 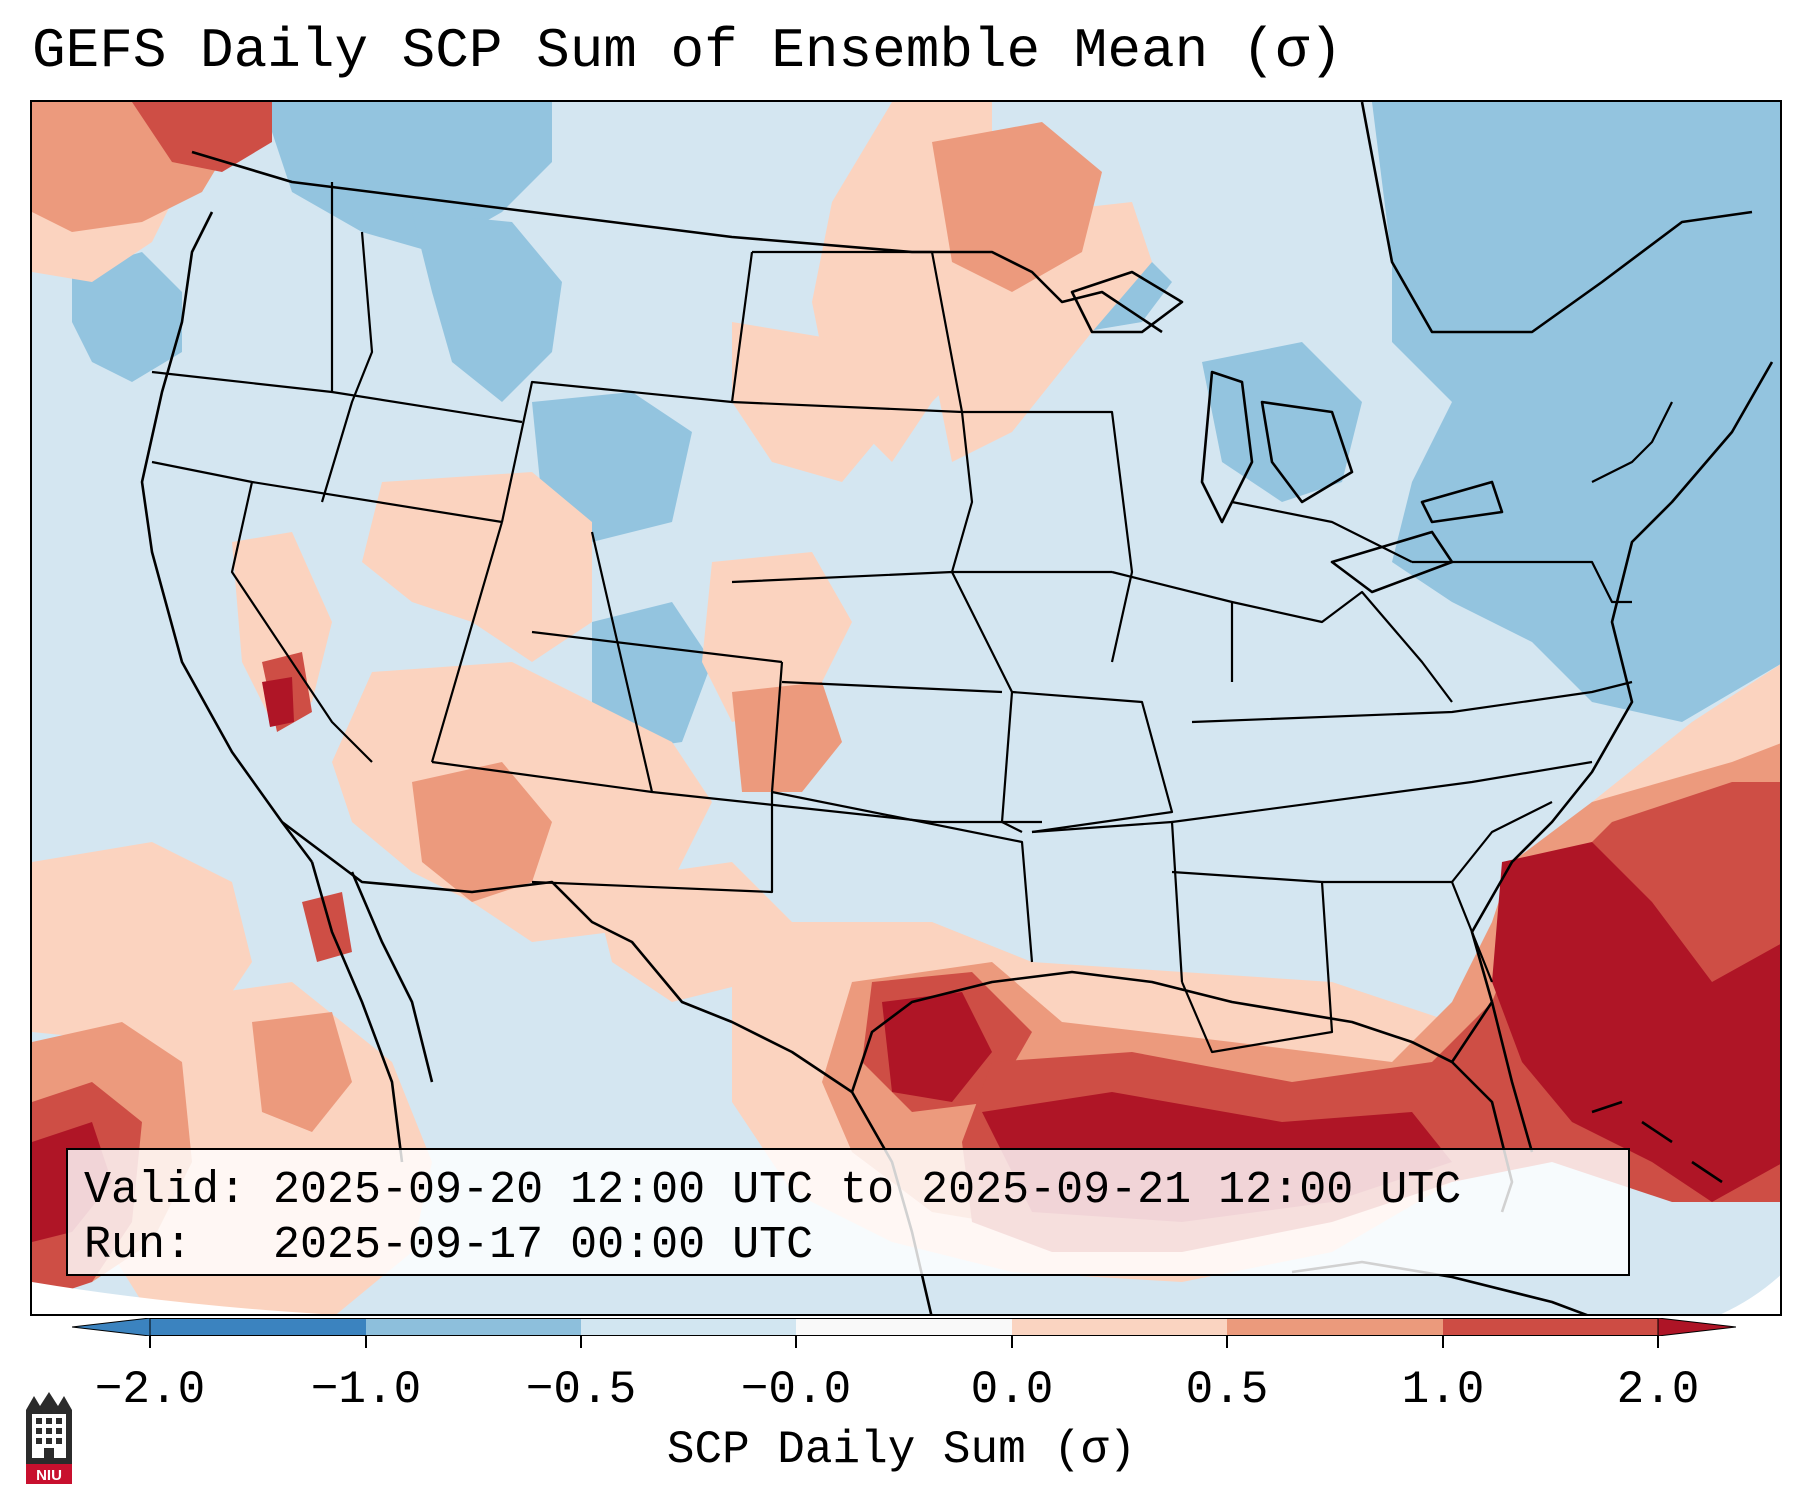 What do you see at coordinates (347, 367) in the screenshot?
I see `id-mt-line` at bounding box center [347, 367].